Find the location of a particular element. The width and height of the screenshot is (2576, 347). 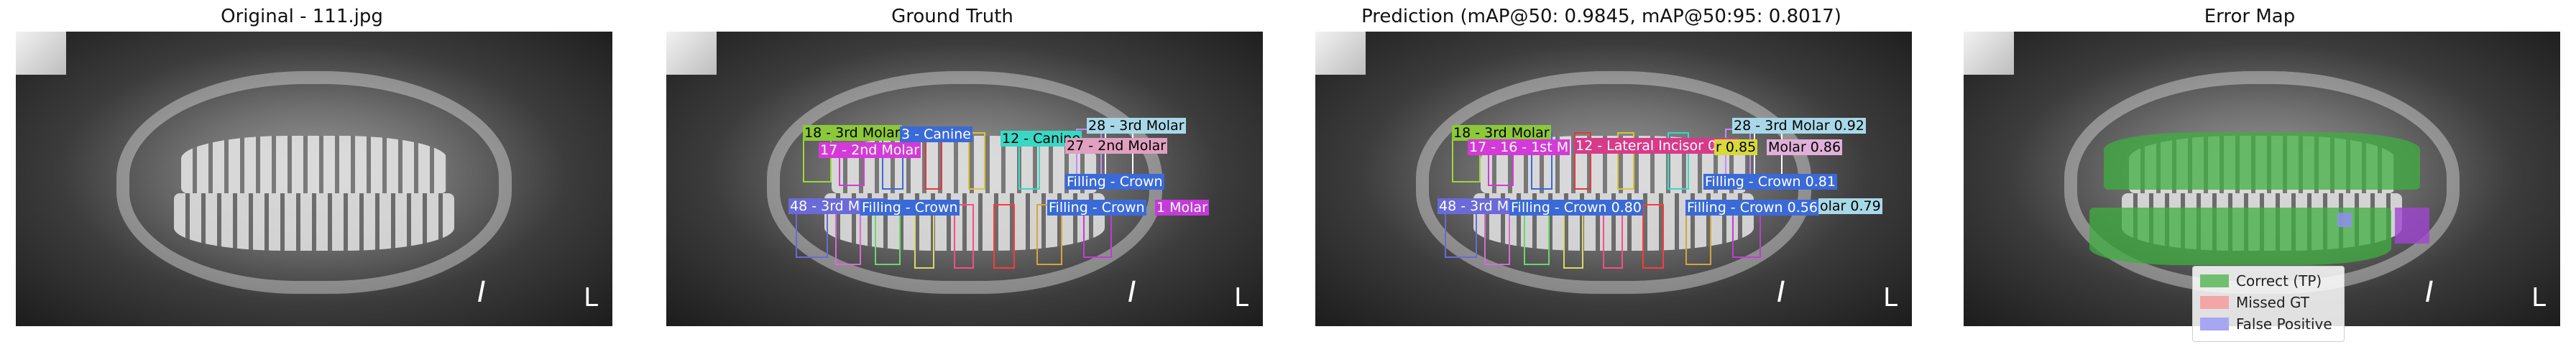

correct-region is located at coordinates (2262, 161).